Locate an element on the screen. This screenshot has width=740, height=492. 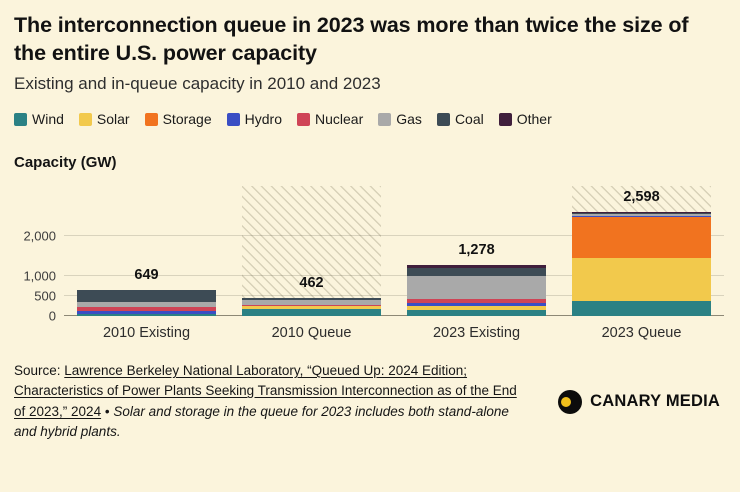
legend-item-coal: Coal is located at coordinates (460, 119).